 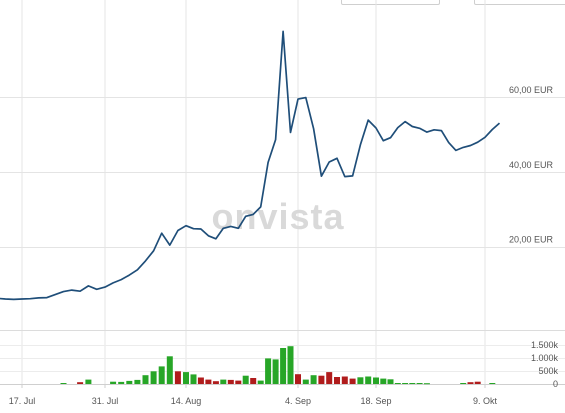 What do you see at coordinates (298, 401) in the screenshot?
I see `x-tick-label: 4. Sep` at bounding box center [298, 401].